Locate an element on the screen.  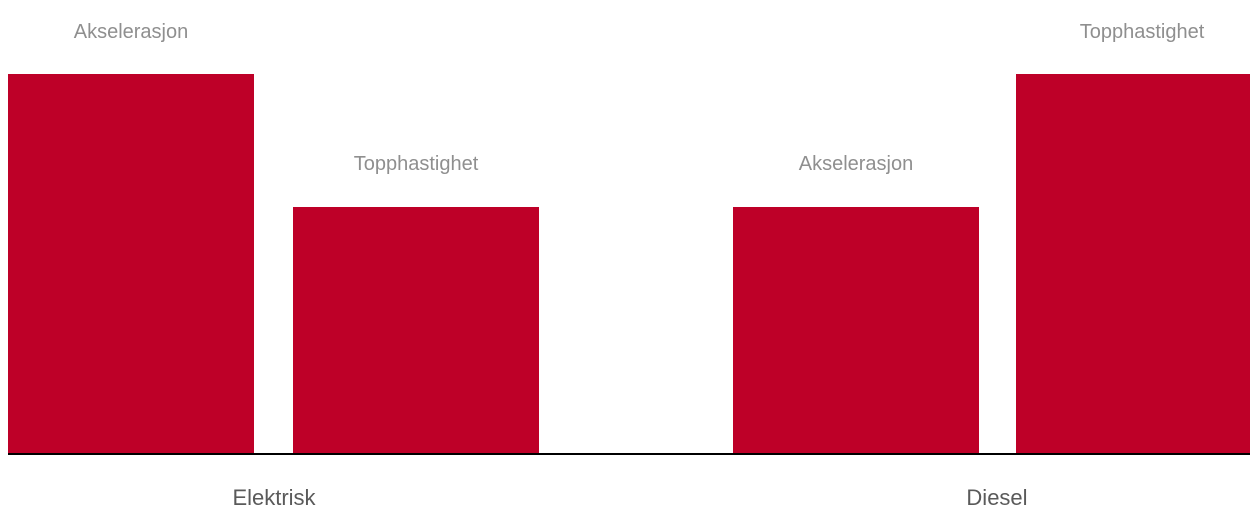
bar-label-elektrisk-topphastighet: Topphastighet is located at coordinates (416, 164).